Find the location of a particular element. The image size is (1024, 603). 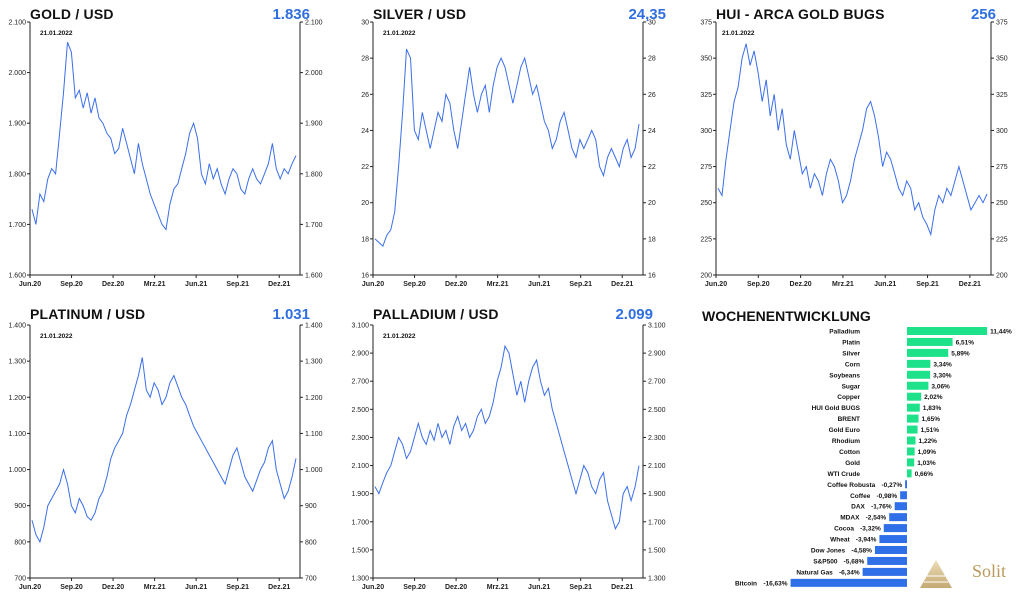

category-label: WTI Crude is located at coordinates (844, 474).